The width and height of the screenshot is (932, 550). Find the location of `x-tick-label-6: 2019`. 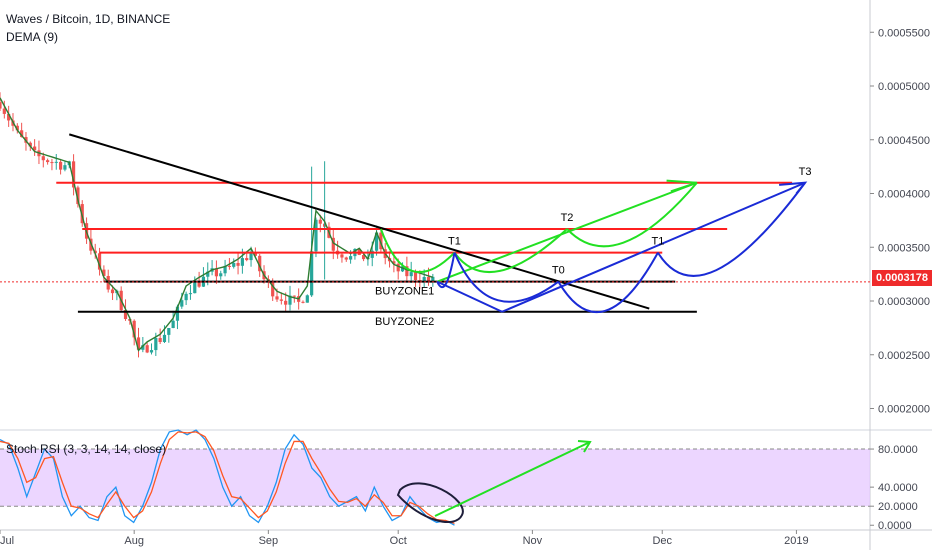

x-tick-label-6: 2019 is located at coordinates (796, 541).